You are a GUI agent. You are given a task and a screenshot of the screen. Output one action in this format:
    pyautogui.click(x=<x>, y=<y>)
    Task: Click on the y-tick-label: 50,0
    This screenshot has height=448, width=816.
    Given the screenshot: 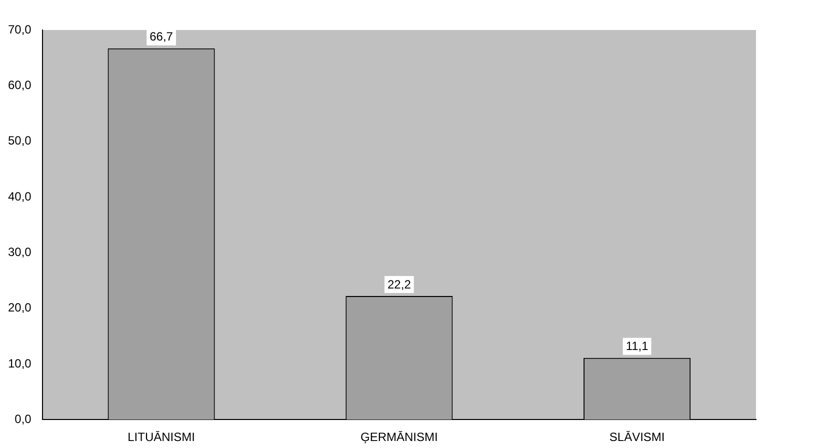 What is the action you would take?
    pyautogui.click(x=20, y=141)
    